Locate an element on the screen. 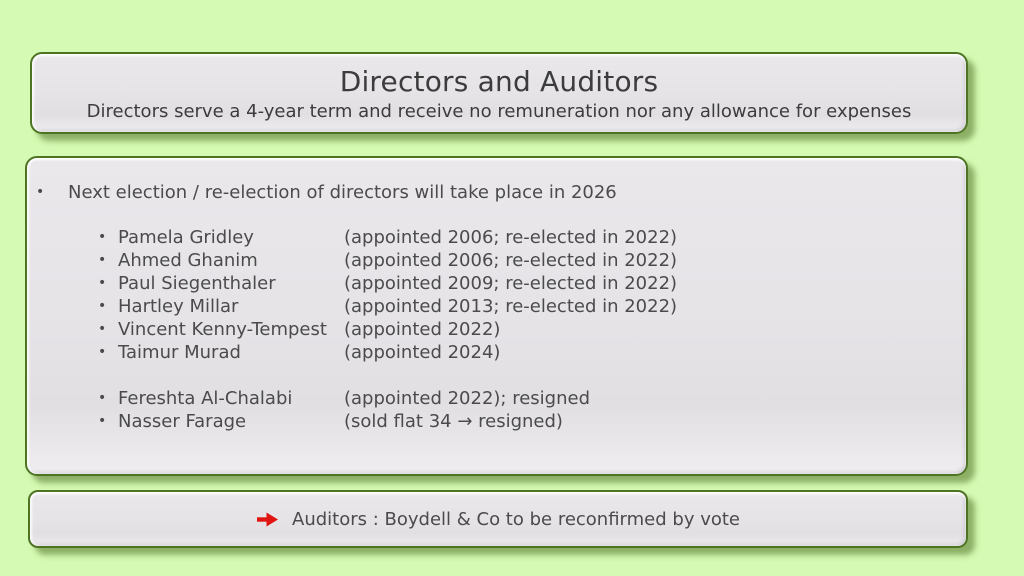 The height and width of the screenshot is (576, 1024). director-name: Taimur Murad is located at coordinates (179, 352).